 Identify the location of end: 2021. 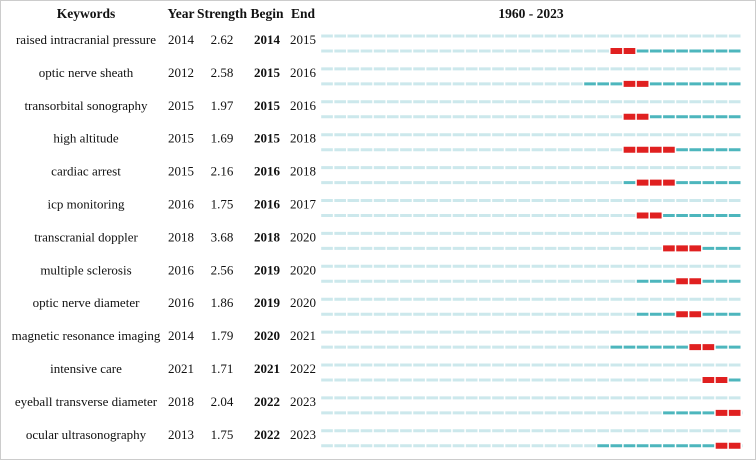
(303, 335).